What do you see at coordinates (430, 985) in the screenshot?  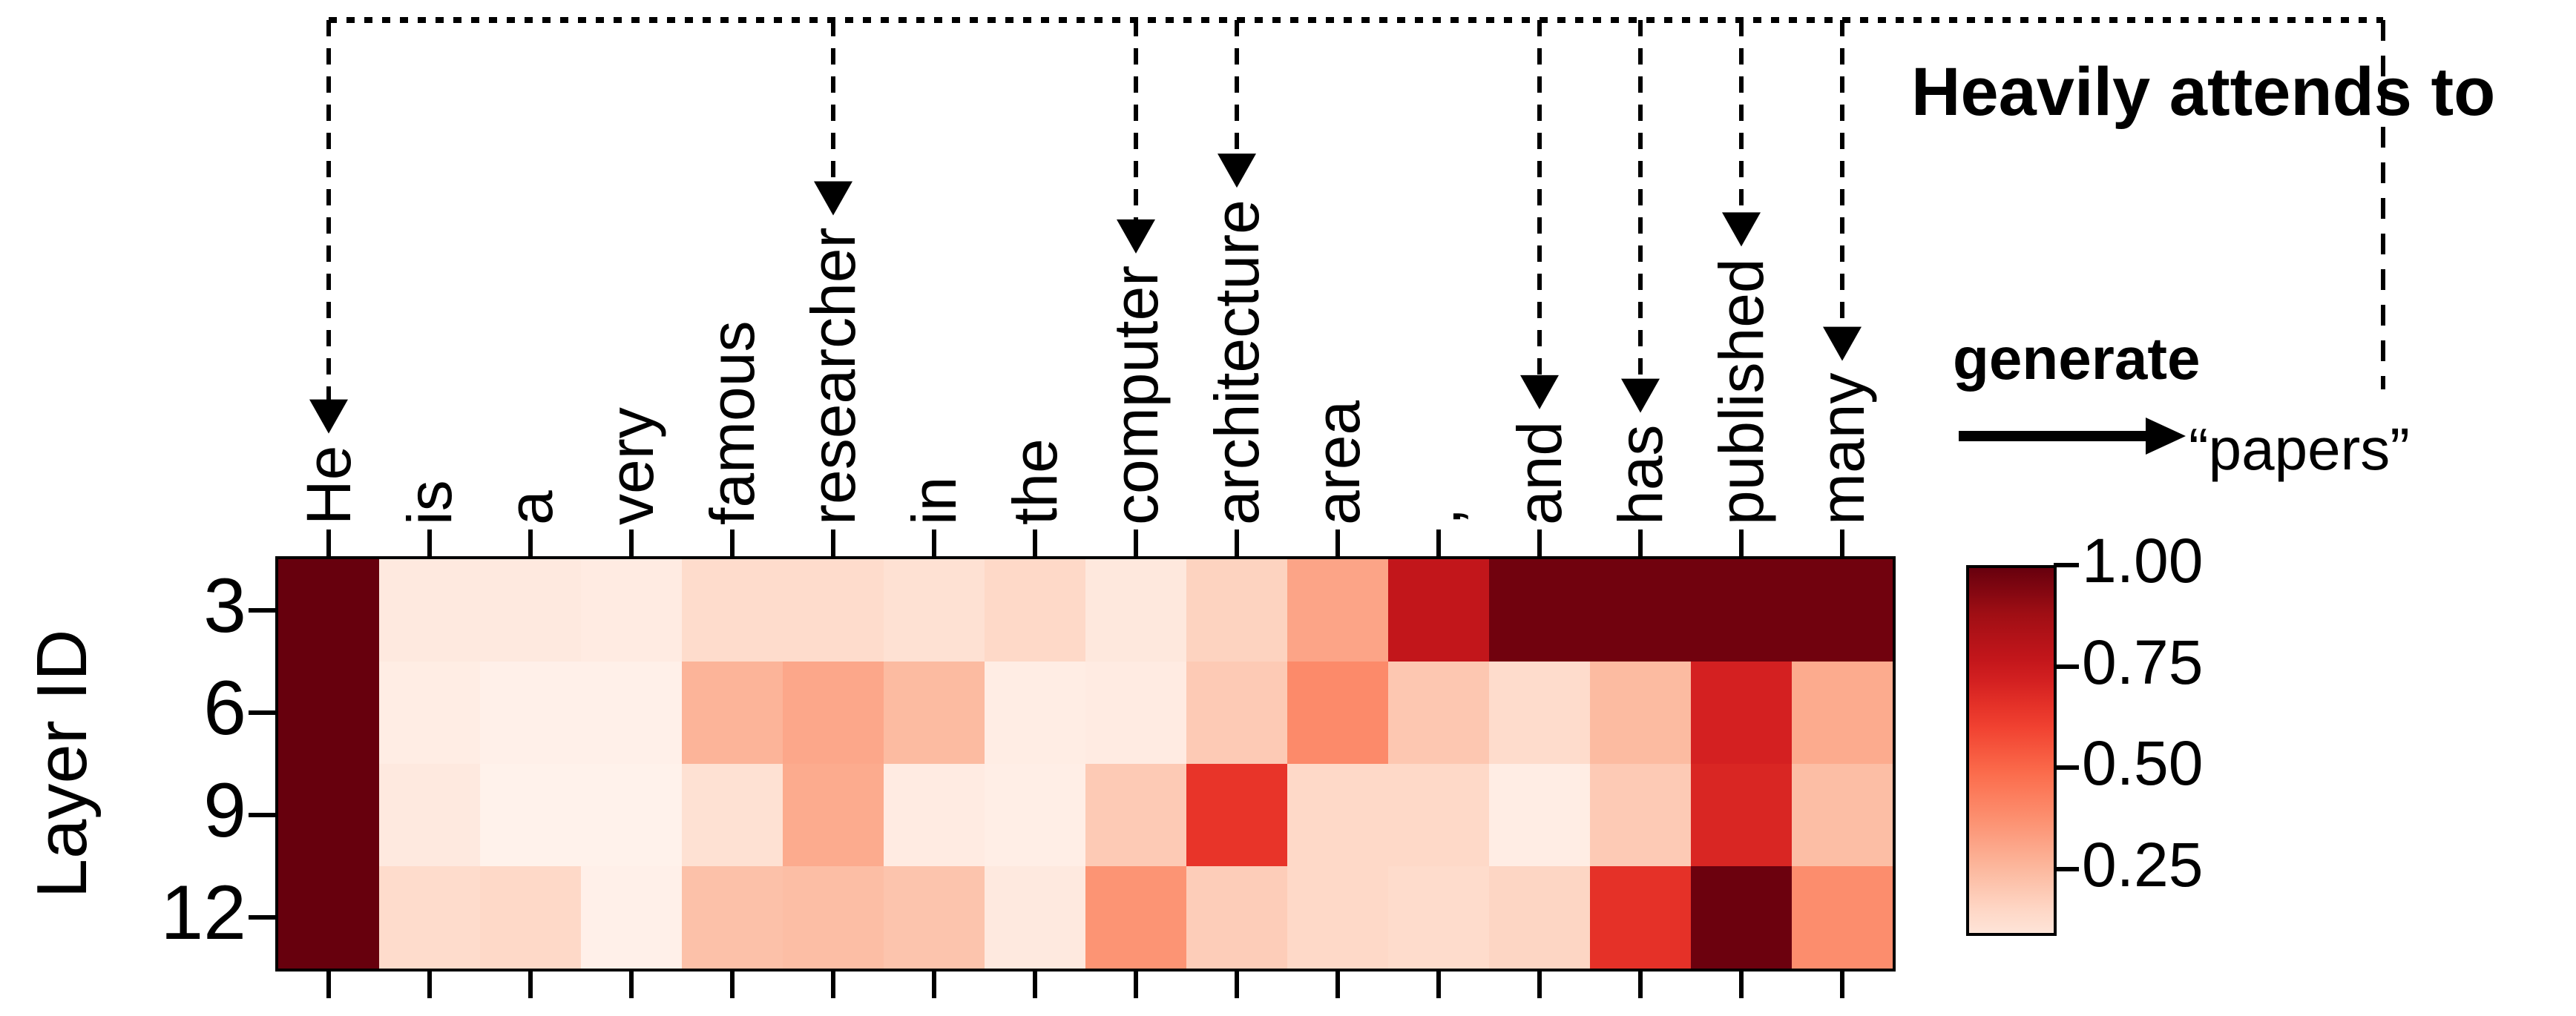 I see `bottom-tick-is` at bounding box center [430, 985].